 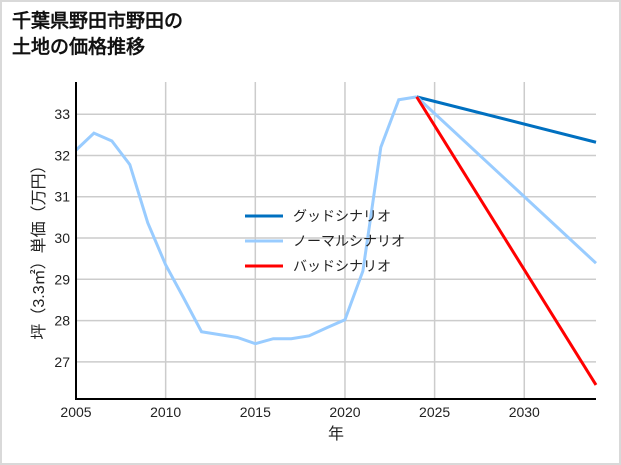 What do you see at coordinates (434, 412) in the screenshot?
I see `x-tick-label: 2025` at bounding box center [434, 412].